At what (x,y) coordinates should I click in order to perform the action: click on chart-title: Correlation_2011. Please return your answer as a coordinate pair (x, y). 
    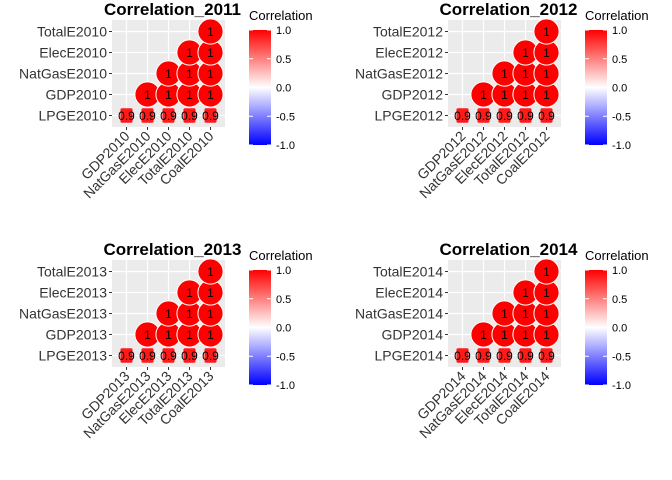
    Looking at the image, I should click on (172, 9).